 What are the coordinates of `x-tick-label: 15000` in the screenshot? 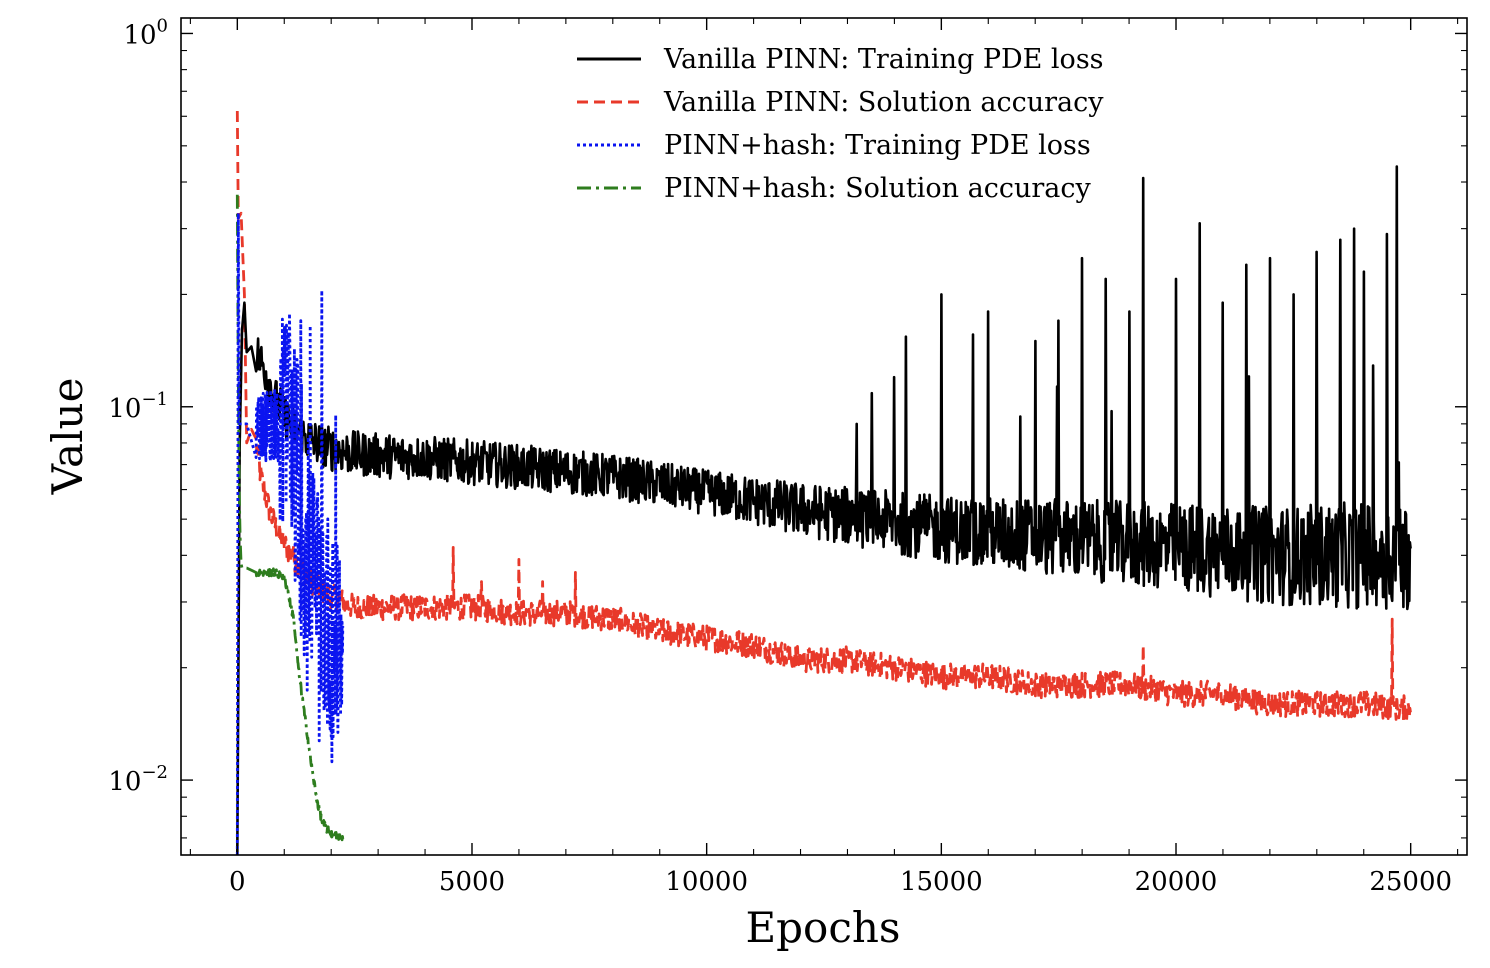 It's located at (941, 882).